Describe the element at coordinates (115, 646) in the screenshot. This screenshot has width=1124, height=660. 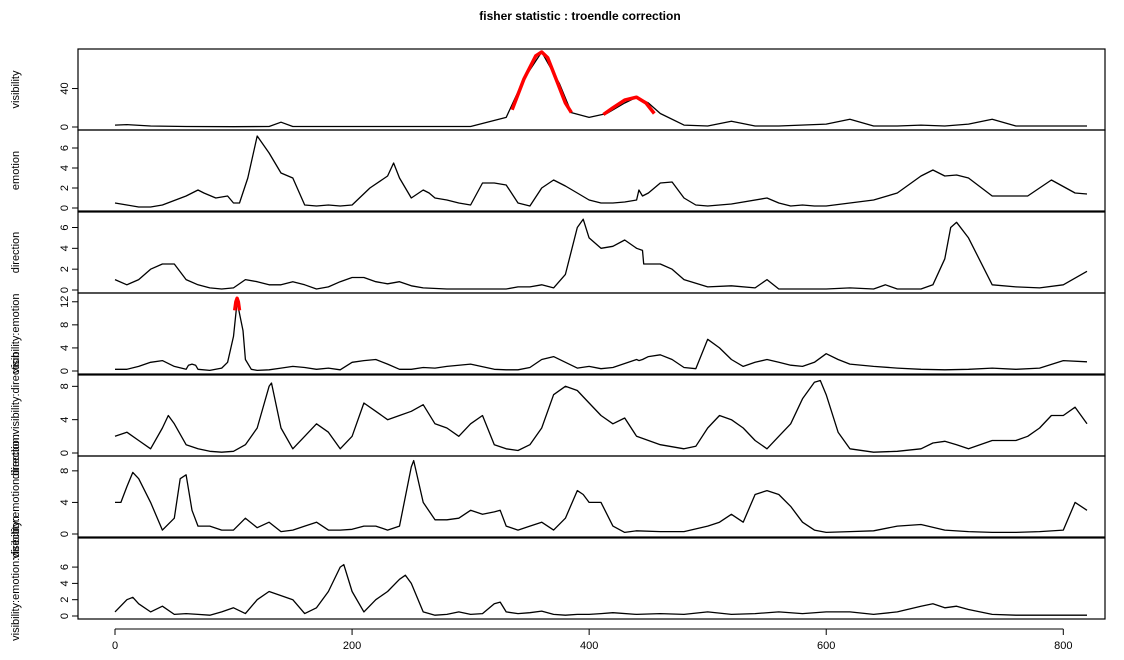
I see `x-tick-label: 0` at that location.